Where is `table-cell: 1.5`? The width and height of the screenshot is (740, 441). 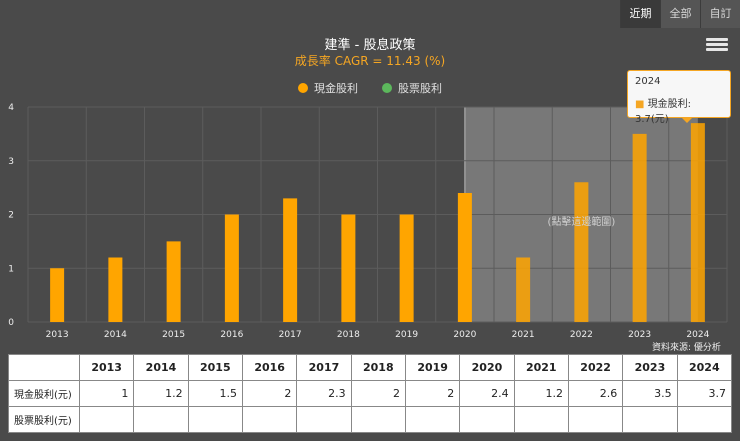
table-cell: 1.5 is located at coordinates (215, 393).